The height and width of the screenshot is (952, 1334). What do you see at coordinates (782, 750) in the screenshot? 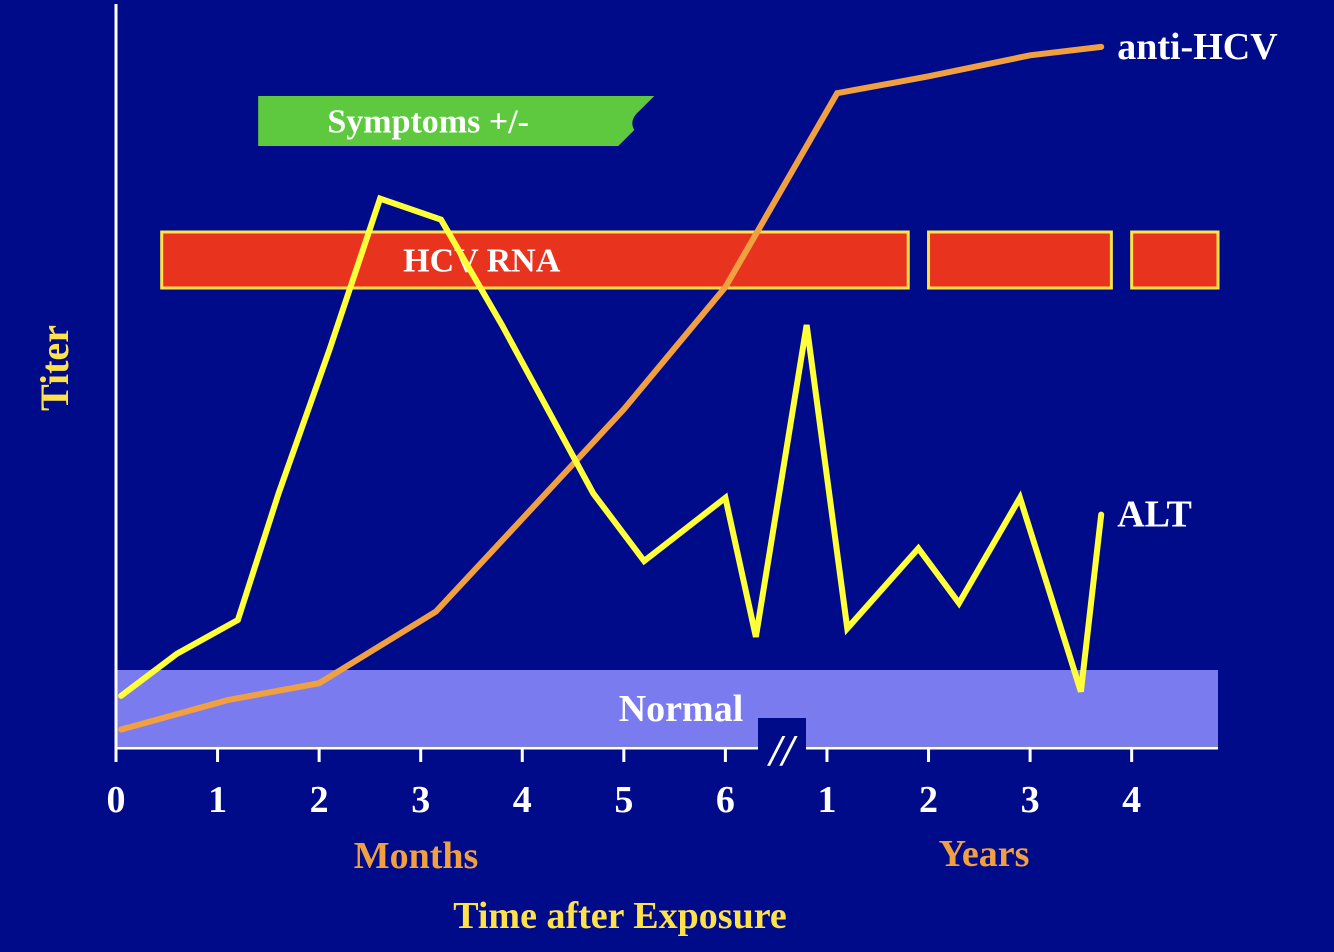
I see `axis-break-mark: //` at bounding box center [782, 750].